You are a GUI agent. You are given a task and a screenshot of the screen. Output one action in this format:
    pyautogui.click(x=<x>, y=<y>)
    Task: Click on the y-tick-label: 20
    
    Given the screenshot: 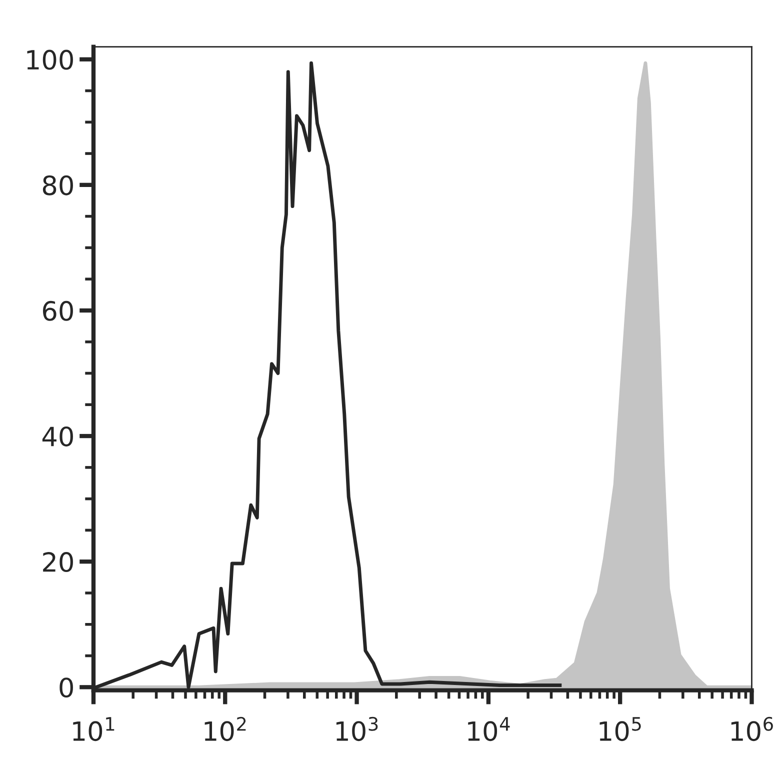 What is the action you would take?
    pyautogui.click(x=58, y=562)
    